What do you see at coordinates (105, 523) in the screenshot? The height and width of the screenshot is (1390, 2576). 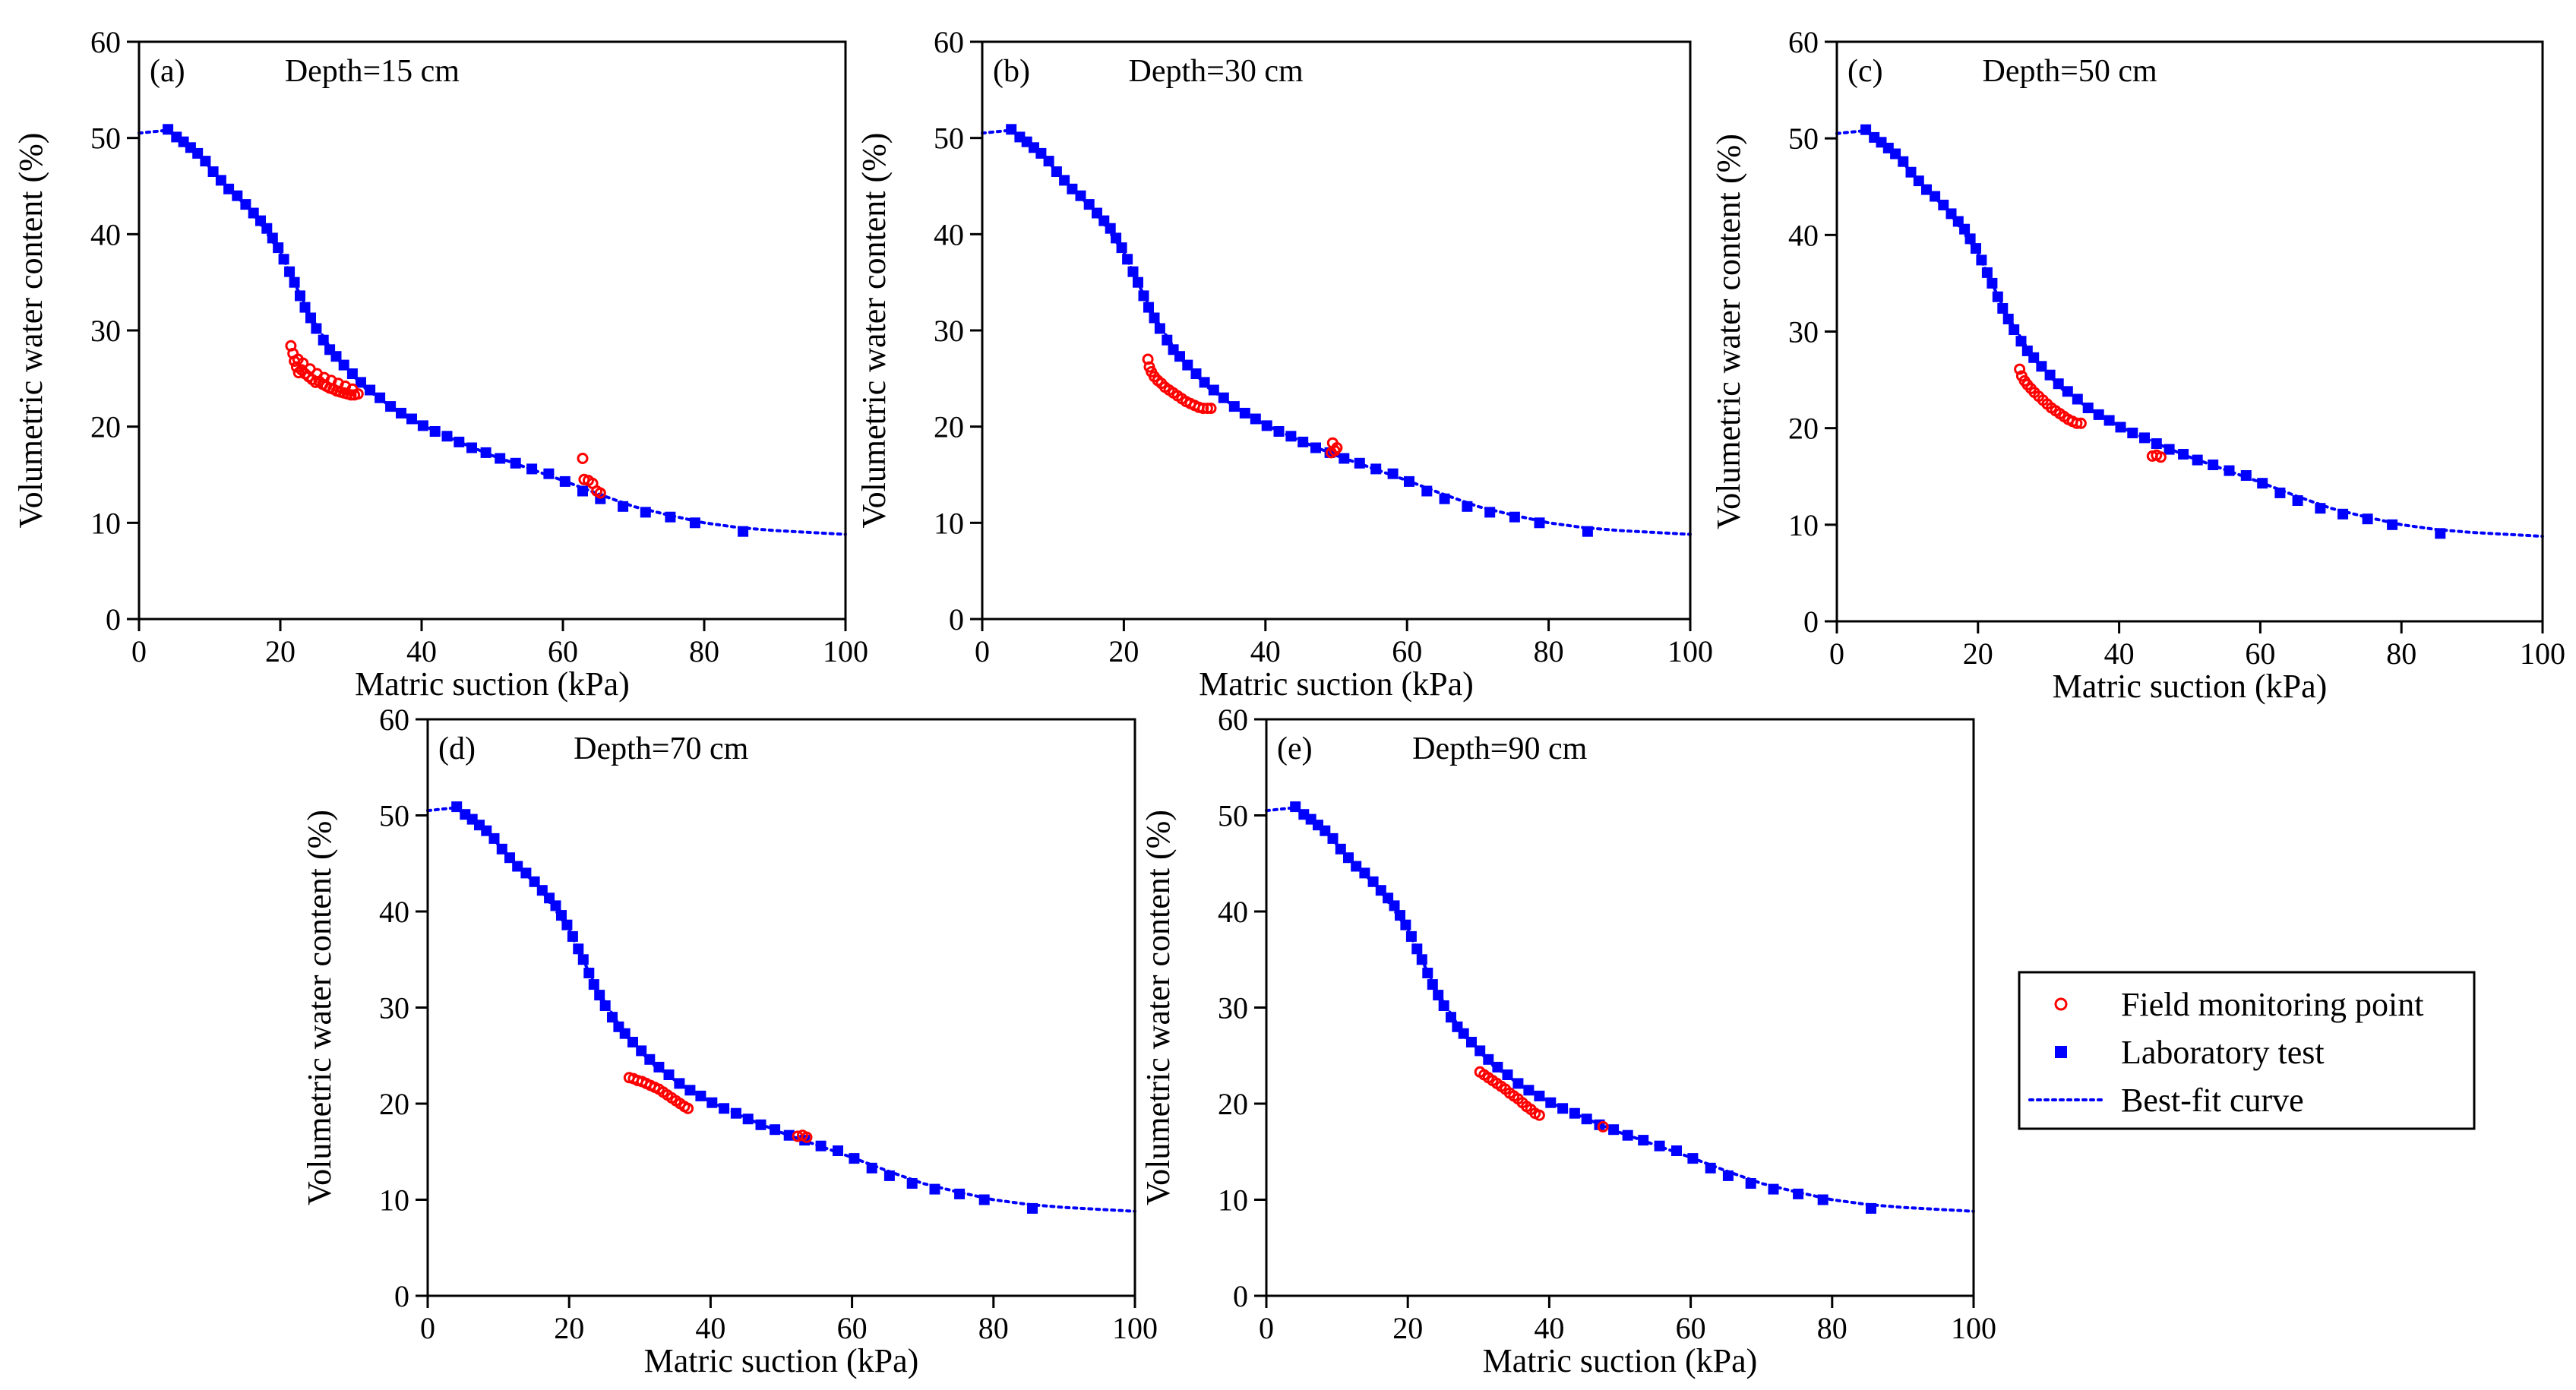 I see `y-tick-label: 10` at bounding box center [105, 523].